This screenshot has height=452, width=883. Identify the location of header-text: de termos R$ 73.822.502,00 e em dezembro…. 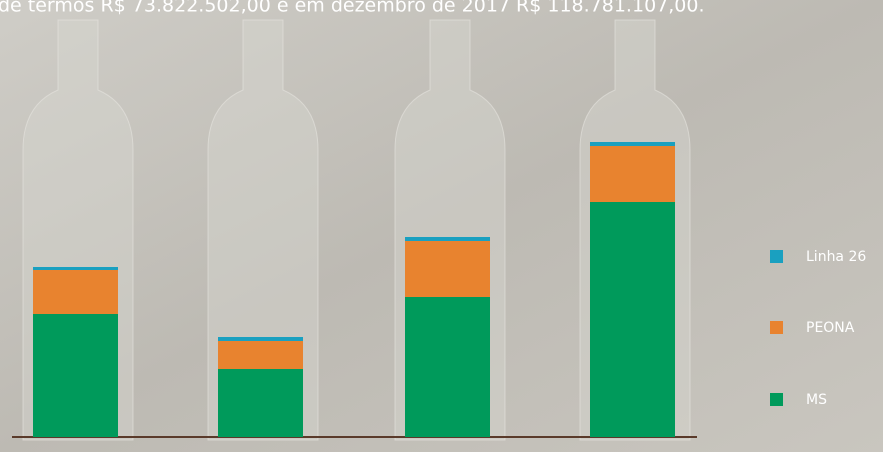
(352, 8).